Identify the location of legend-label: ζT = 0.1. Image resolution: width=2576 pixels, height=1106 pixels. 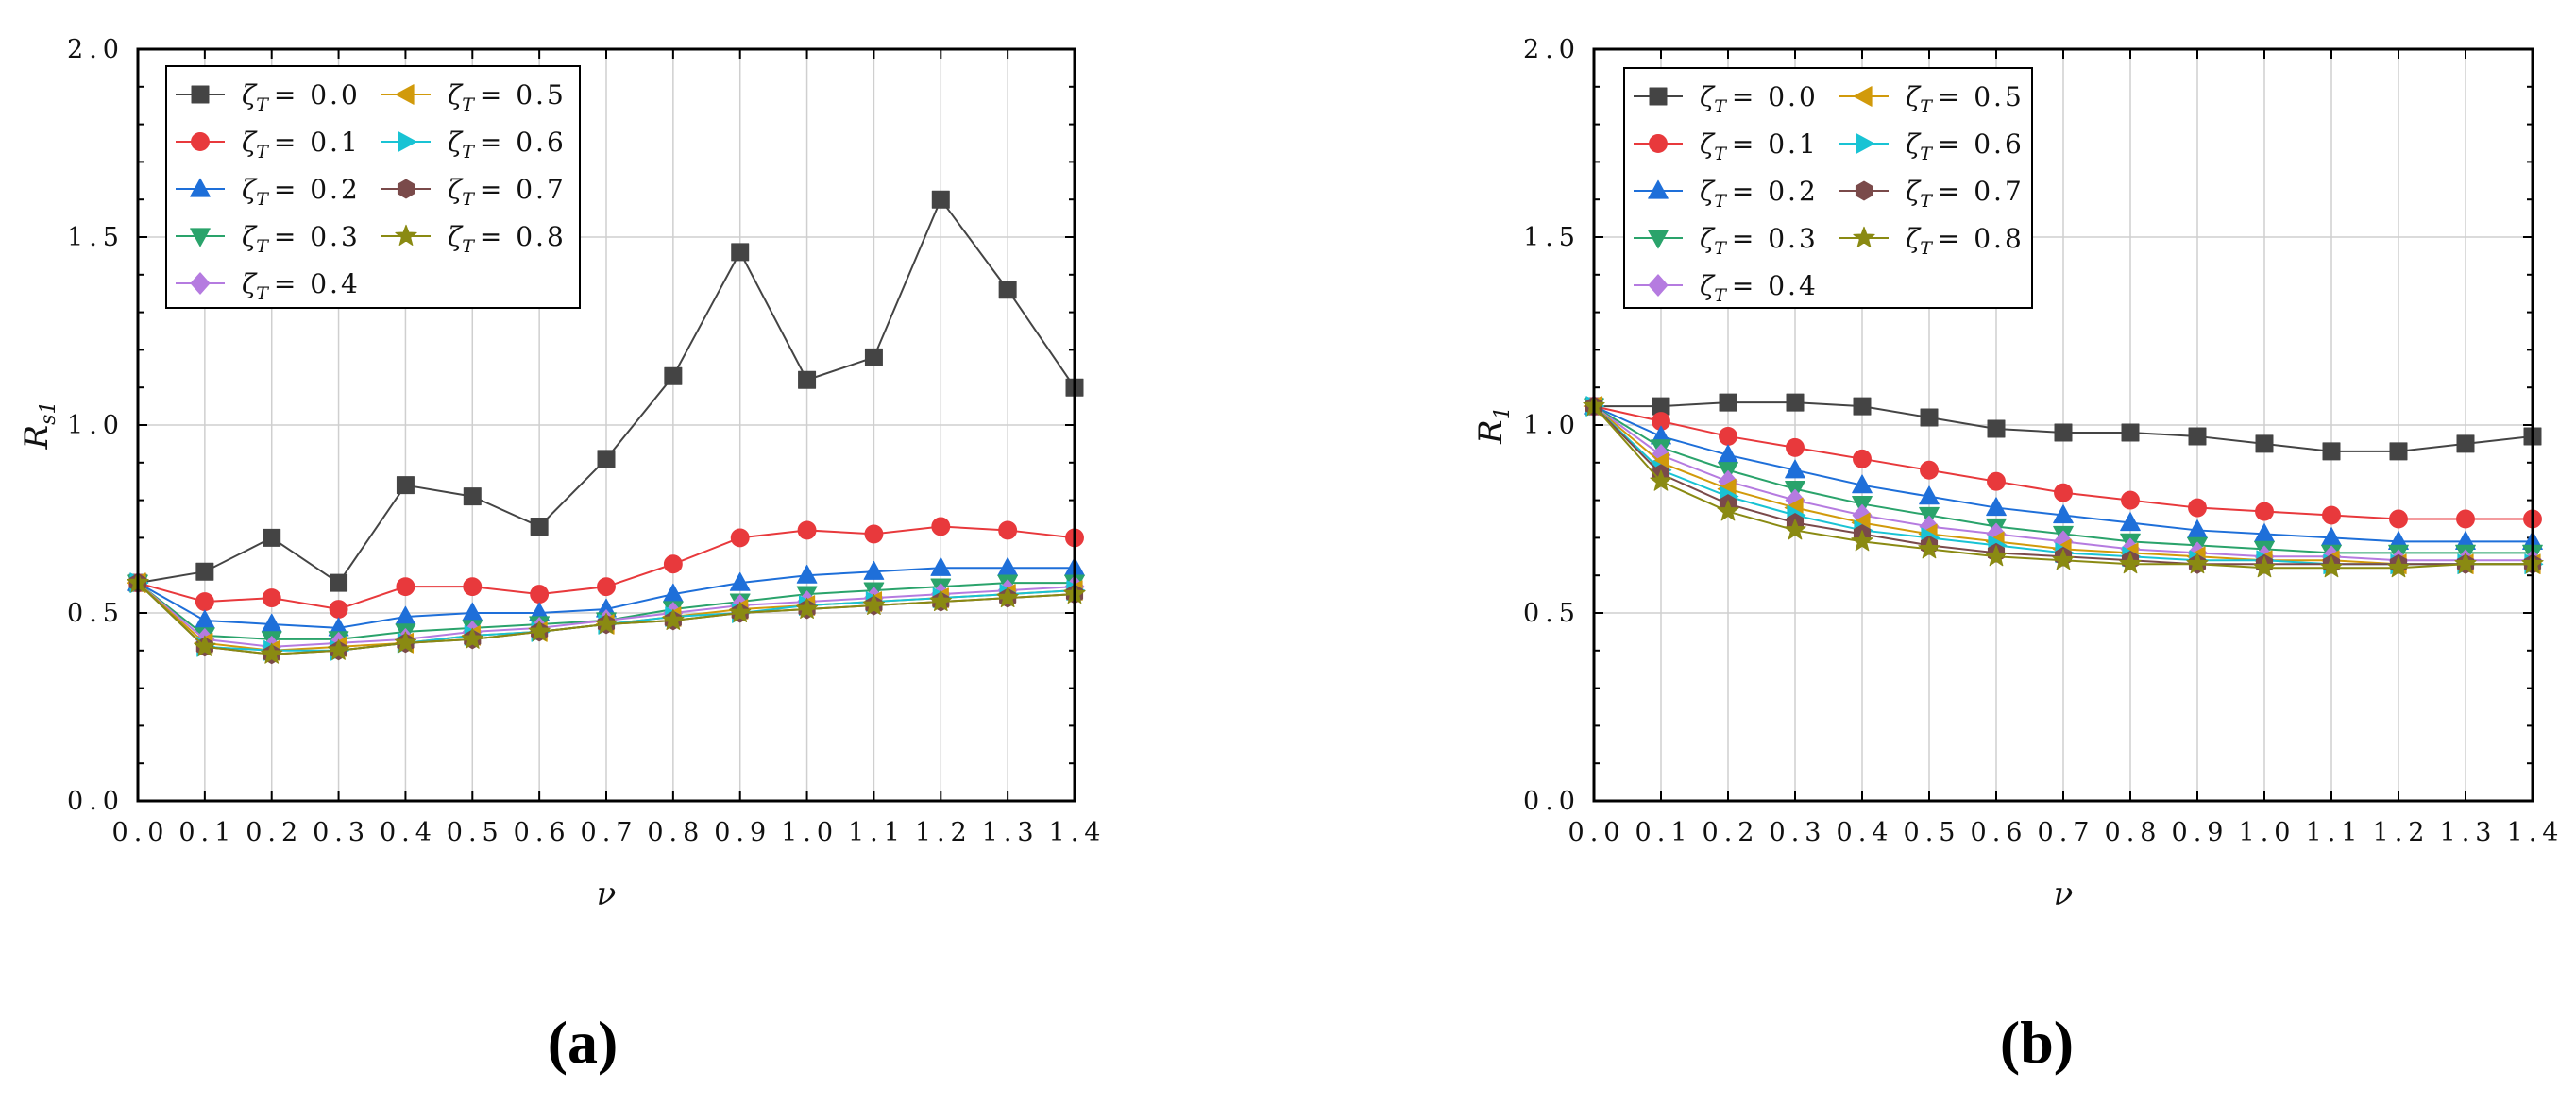
(1759, 146).